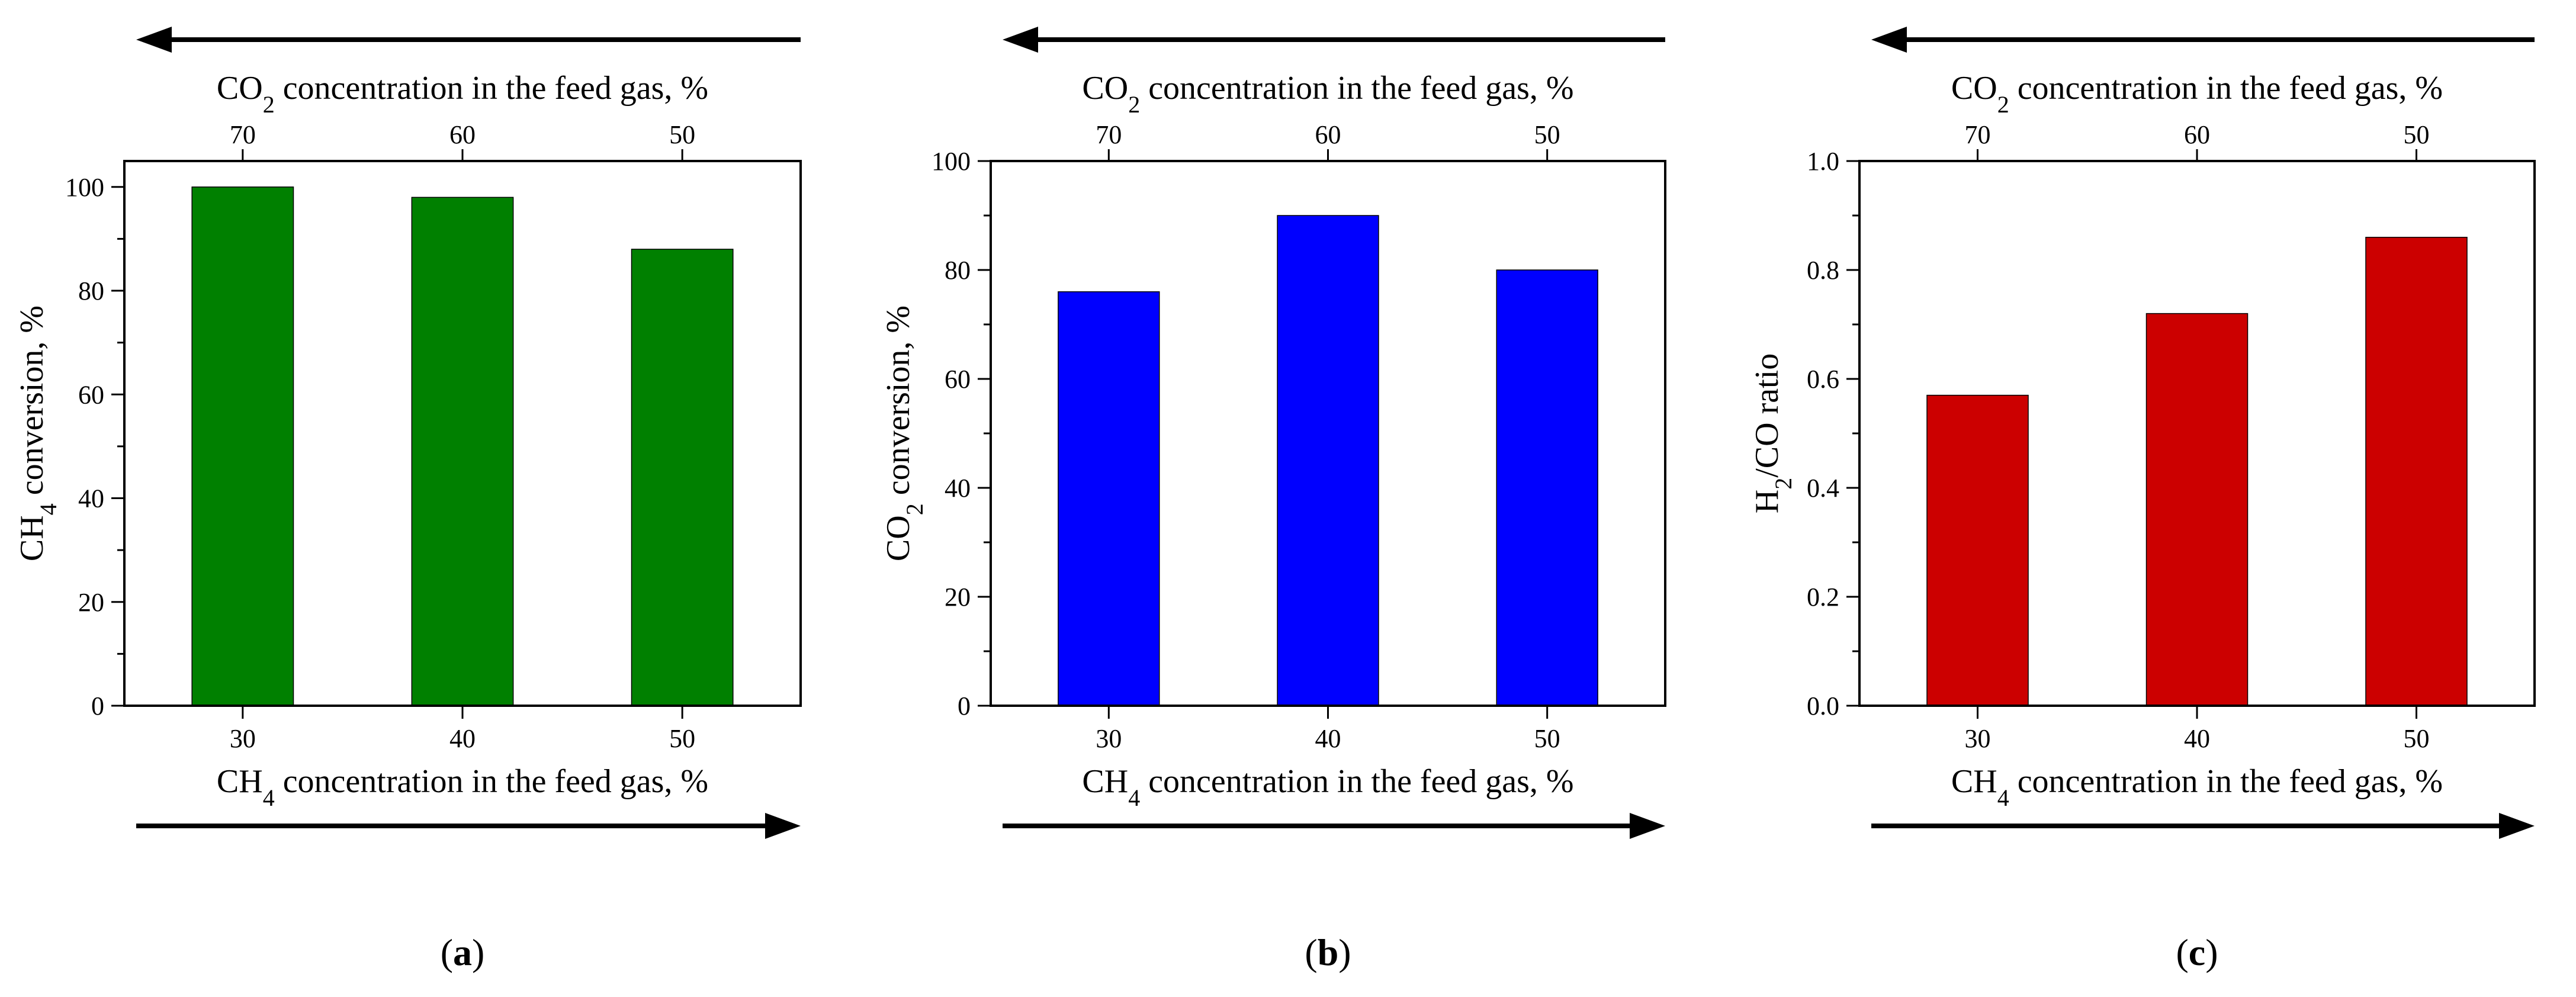  What do you see at coordinates (463, 952) in the screenshot?
I see `panel-label: (a)` at bounding box center [463, 952].